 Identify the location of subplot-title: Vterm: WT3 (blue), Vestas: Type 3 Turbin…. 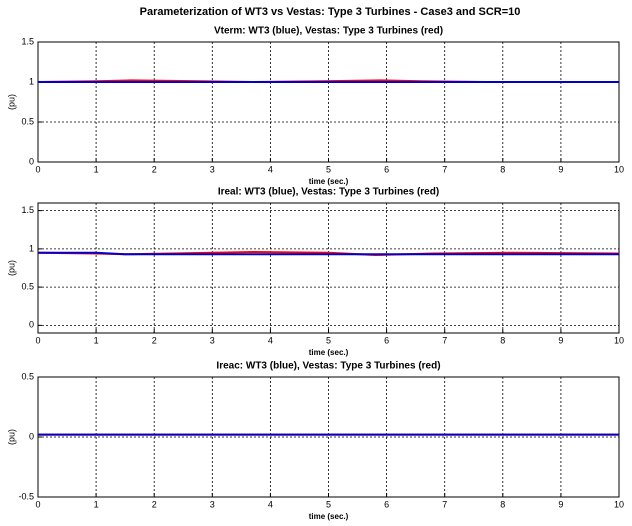
(328, 31).